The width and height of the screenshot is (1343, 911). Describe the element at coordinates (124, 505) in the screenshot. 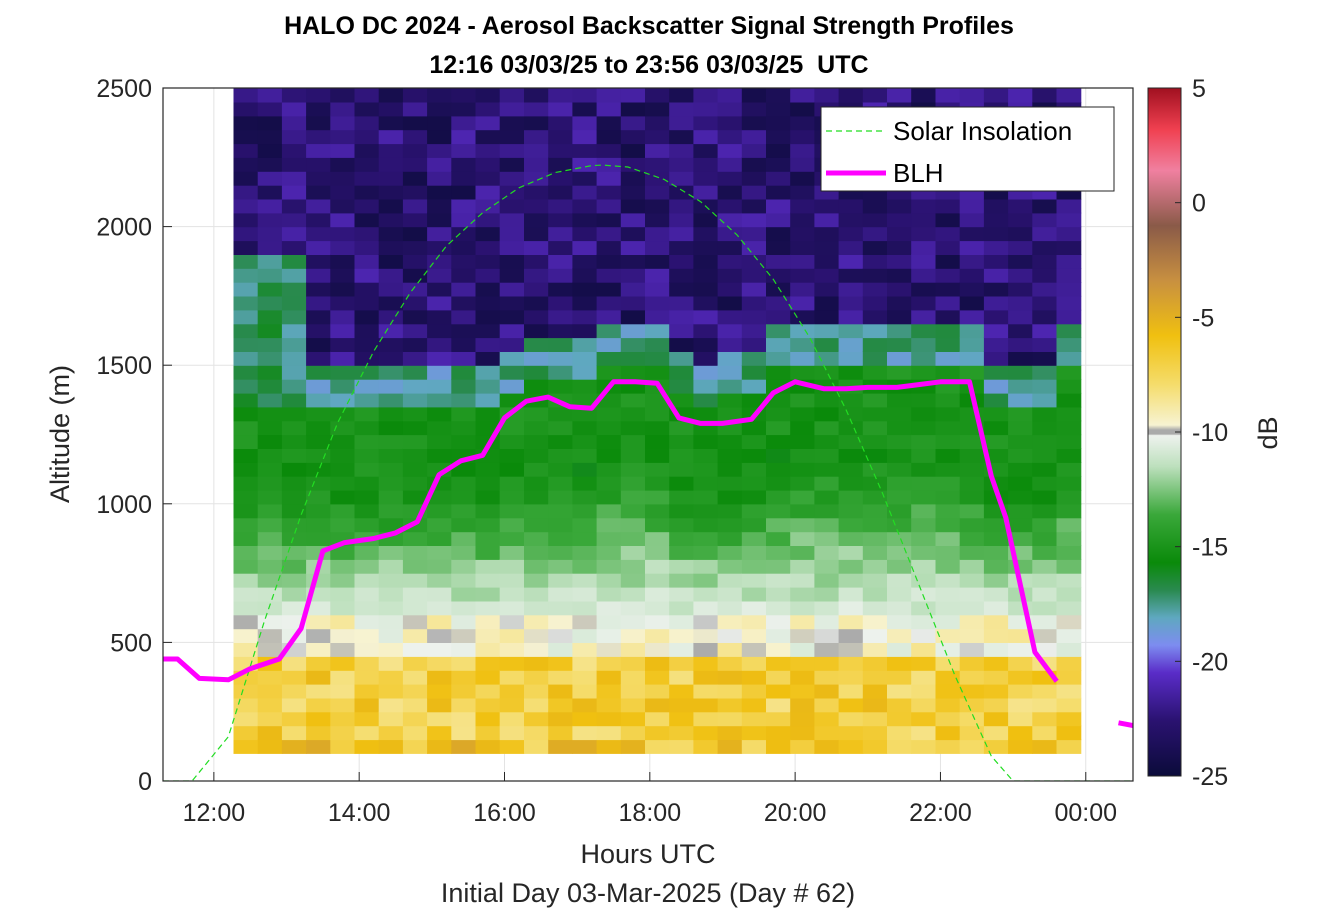

I see `y-tick-label: 1000` at that location.